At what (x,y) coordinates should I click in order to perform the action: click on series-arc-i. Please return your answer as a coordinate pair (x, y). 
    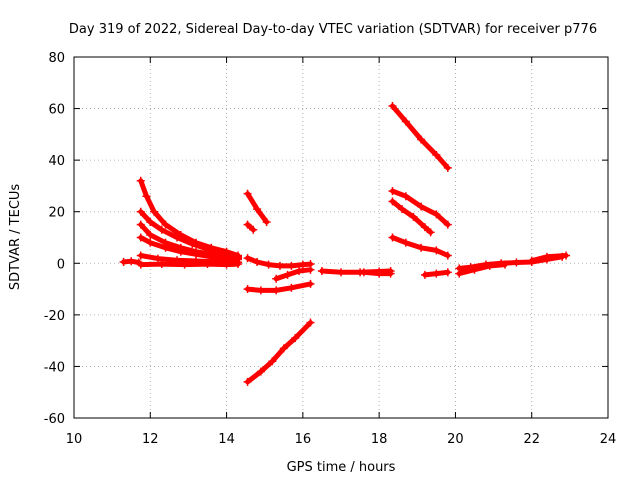
    Looking at the image, I should click on (250, 227).